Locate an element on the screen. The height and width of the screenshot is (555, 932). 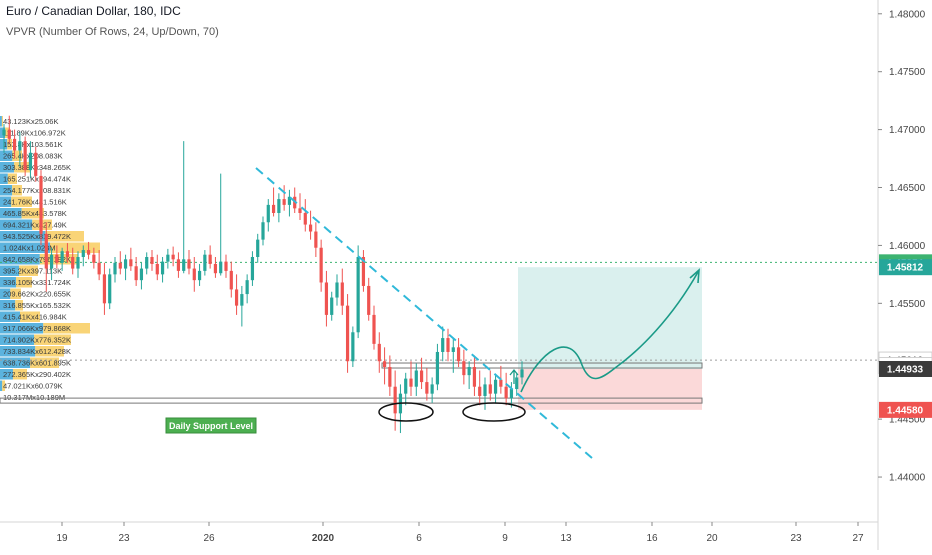
profile-row-label: 733.834Kx612.428K is located at coordinates (37, 351).